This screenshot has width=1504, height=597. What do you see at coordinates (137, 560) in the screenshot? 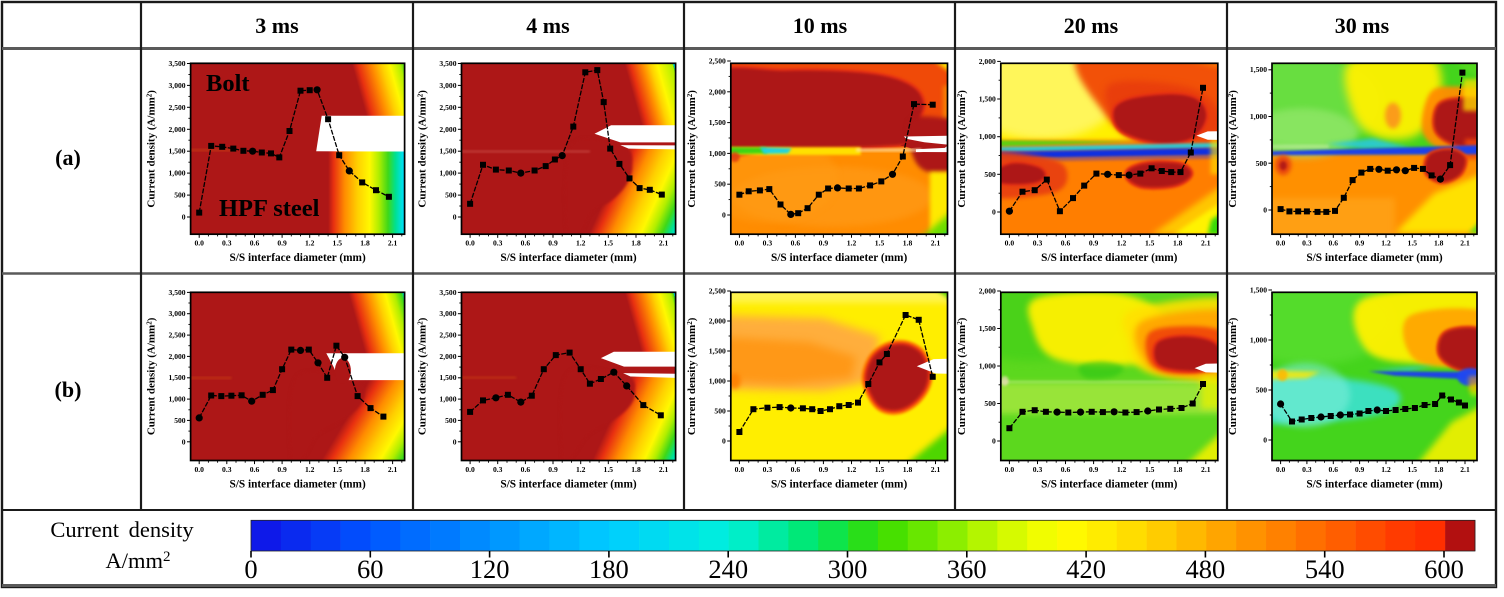
I see `svg-text: A/mm2` at bounding box center [137, 560].